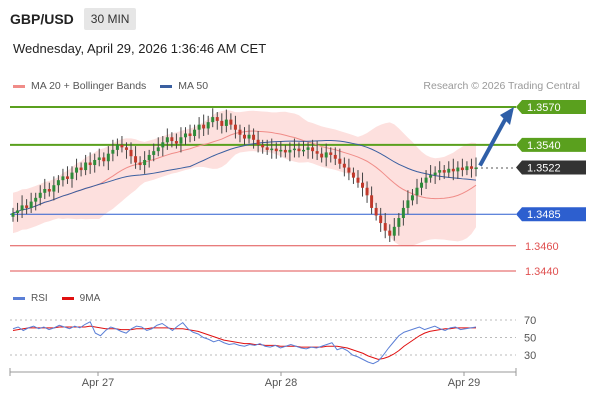 The image size is (590, 400). I want to click on header: GBP/USD 30 MIN, so click(68, 19).